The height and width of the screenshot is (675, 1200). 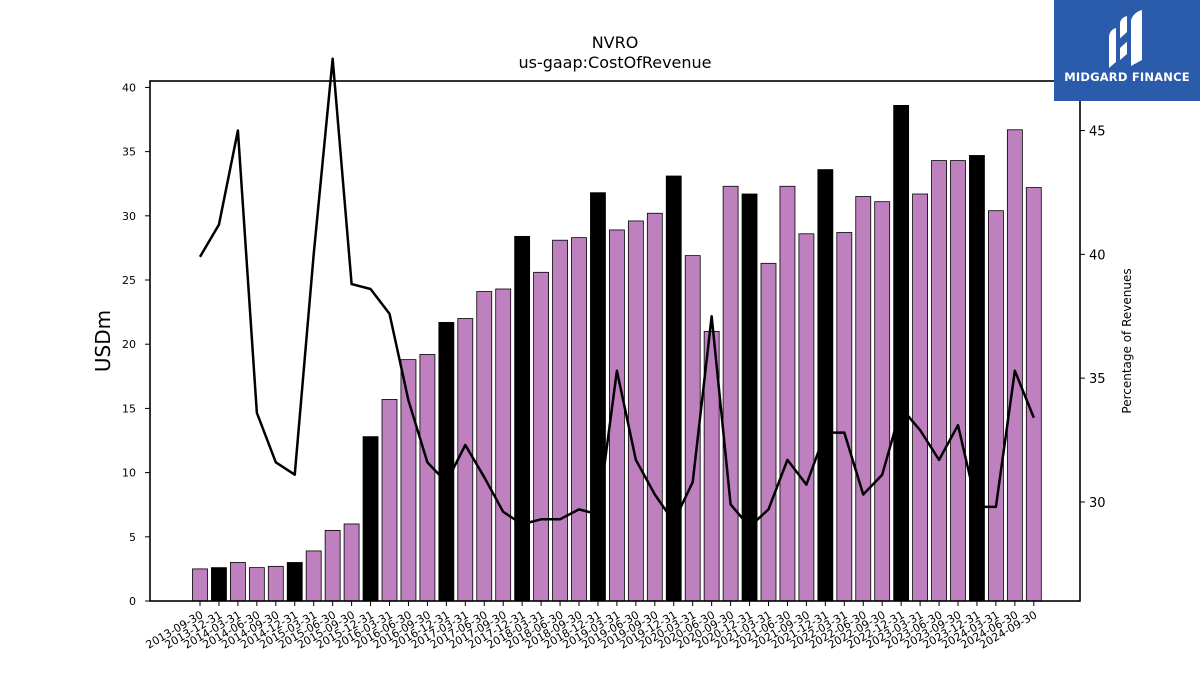 I want to click on y-axis-left: 0 5 10 15 20 25 30 35 40, so click(x=136, y=344).